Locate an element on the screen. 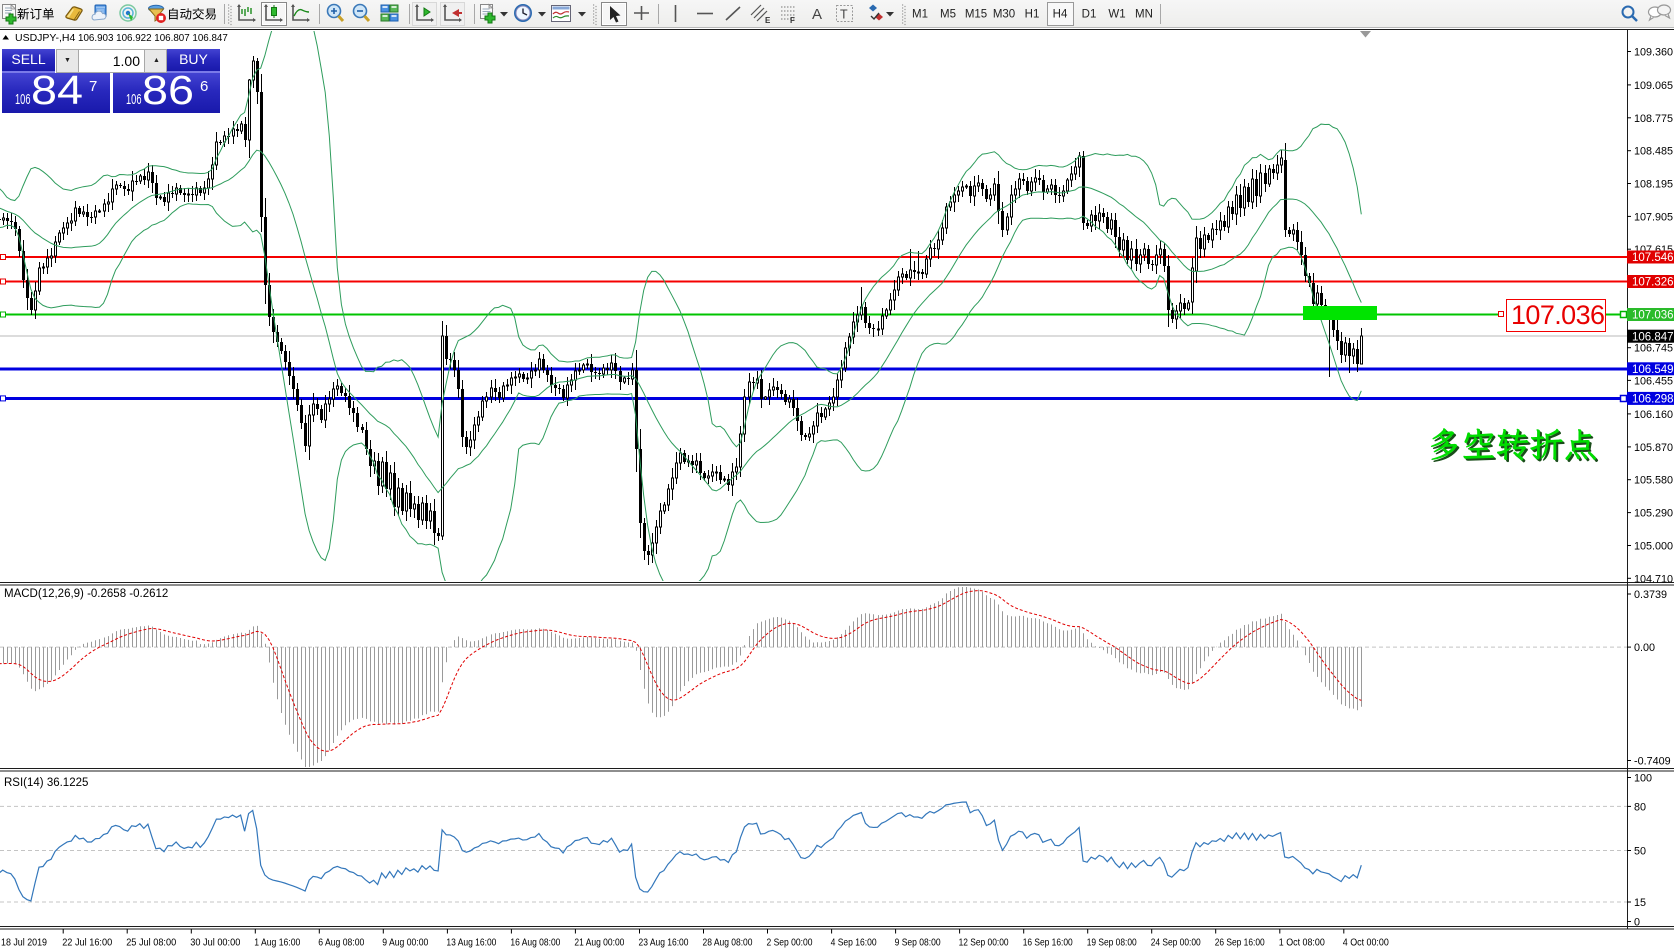 This screenshot has width=1674, height=949. svg-text: 16 Sep 16:00 is located at coordinates (1048, 943).